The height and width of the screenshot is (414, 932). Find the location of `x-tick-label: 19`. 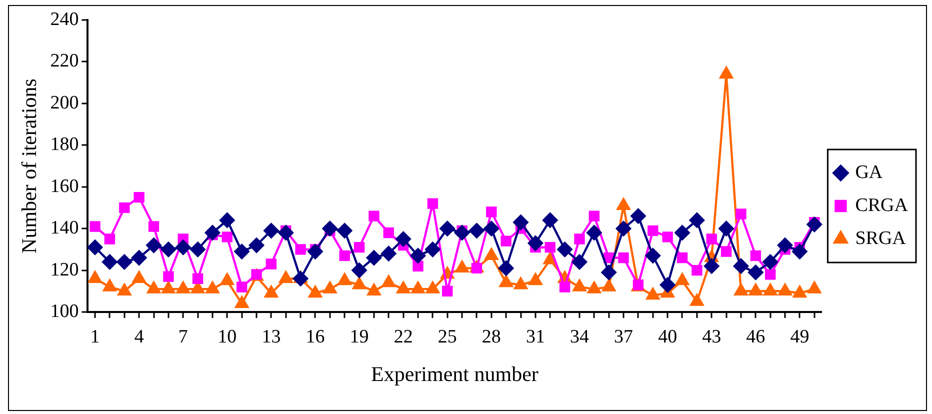

x-tick-label: 19 is located at coordinates (359, 337).